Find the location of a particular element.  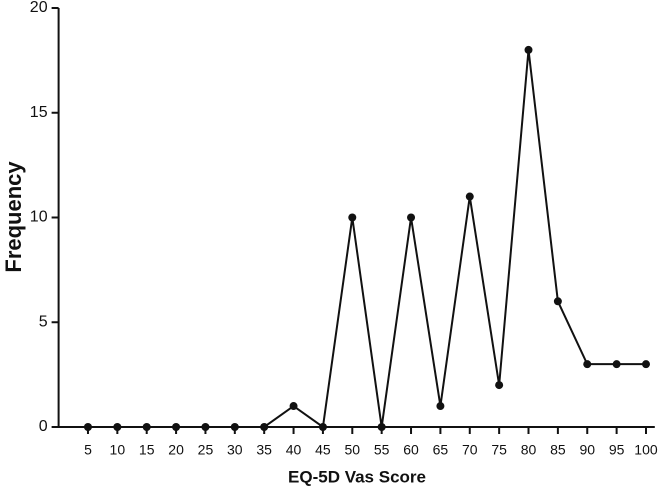

x-tick-label: 70 is located at coordinates (470, 450).